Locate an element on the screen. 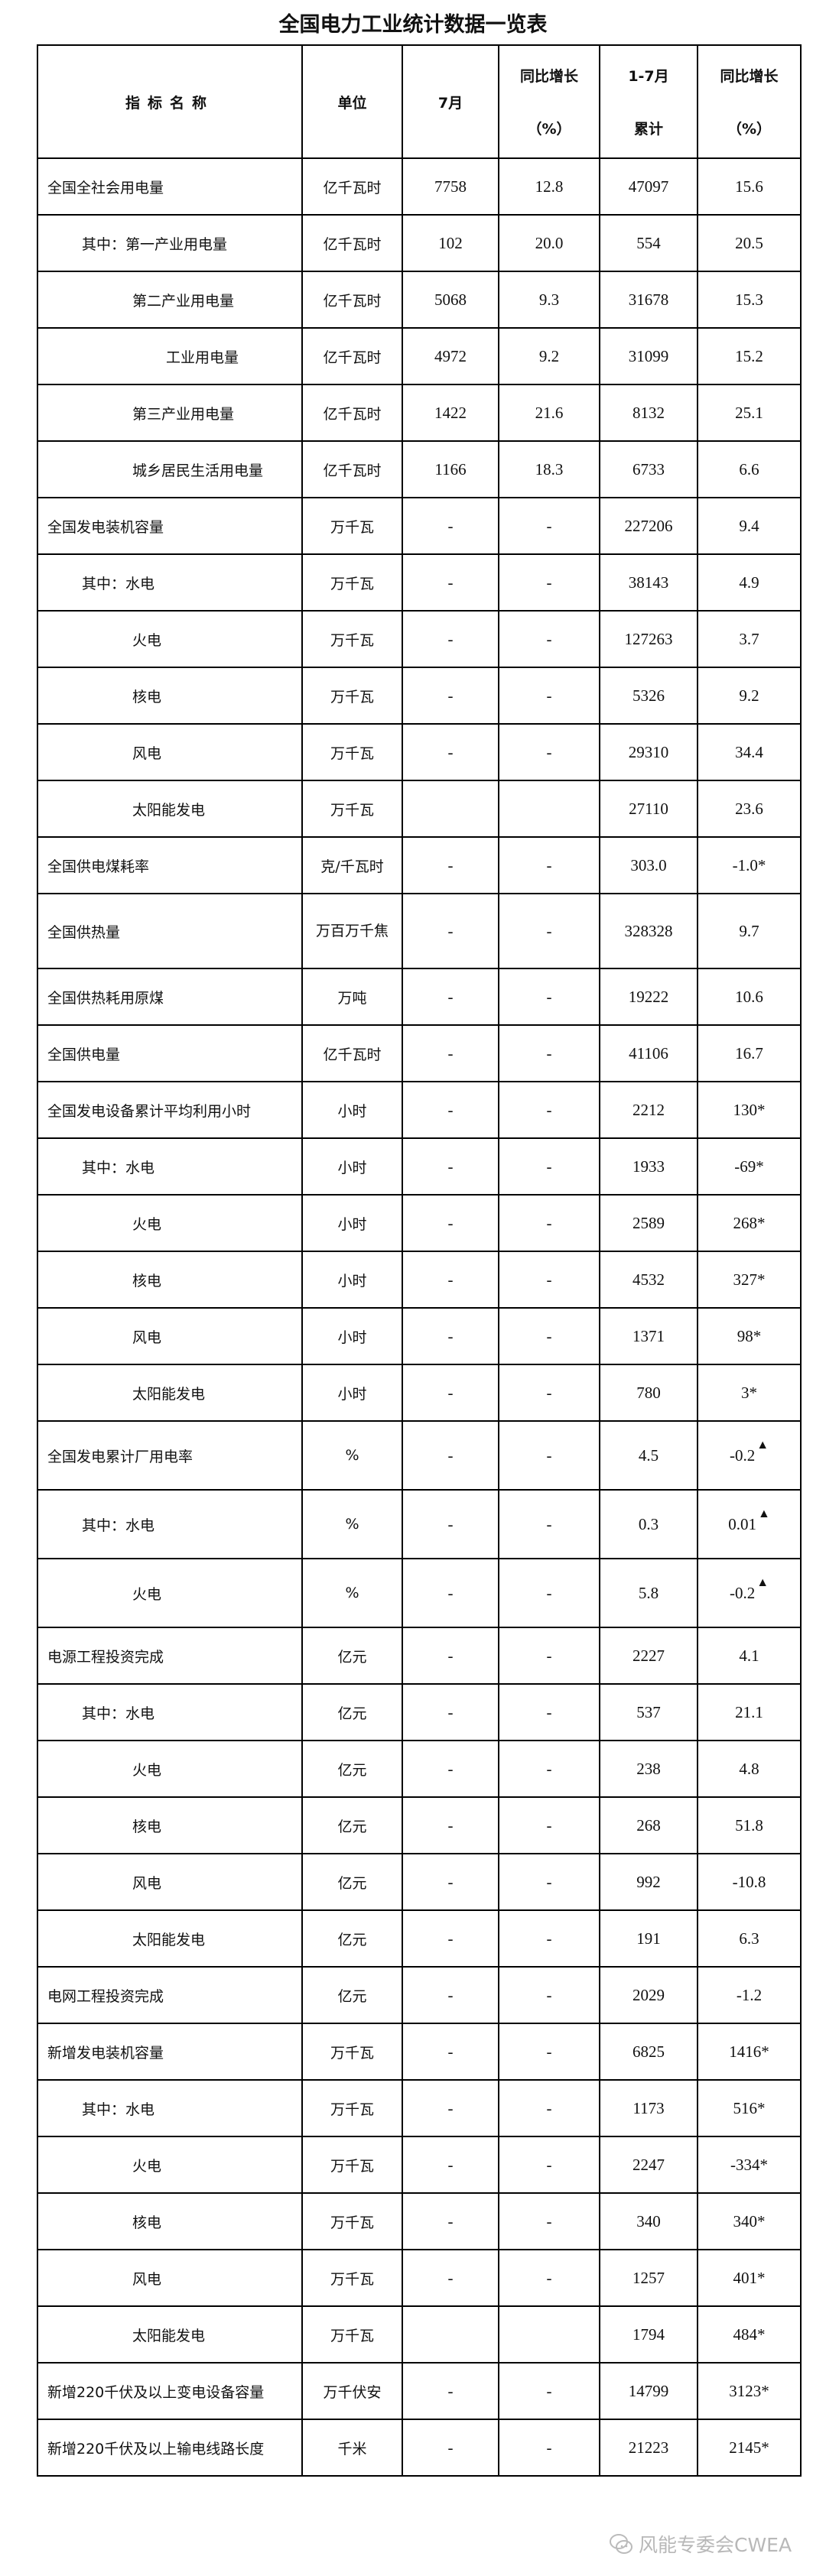 This screenshot has width=826, height=2576. header-name: 指标名称 is located at coordinates (170, 102).